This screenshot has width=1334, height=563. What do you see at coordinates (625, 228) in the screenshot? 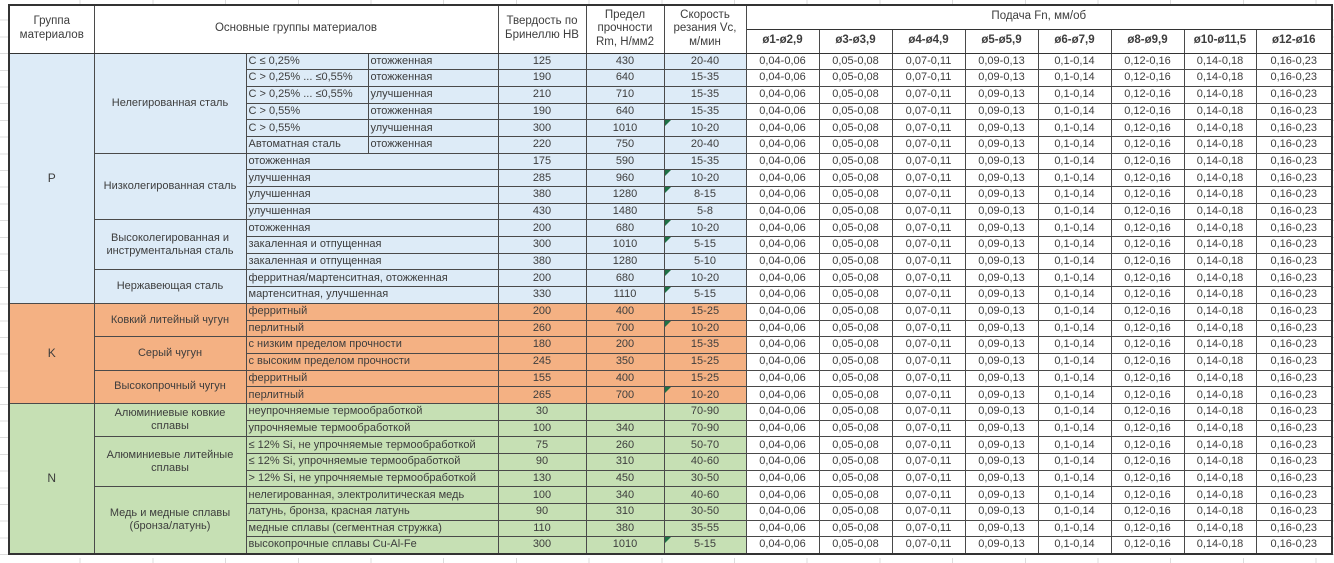
I see `strength-rm-cell: 680` at bounding box center [625, 228].